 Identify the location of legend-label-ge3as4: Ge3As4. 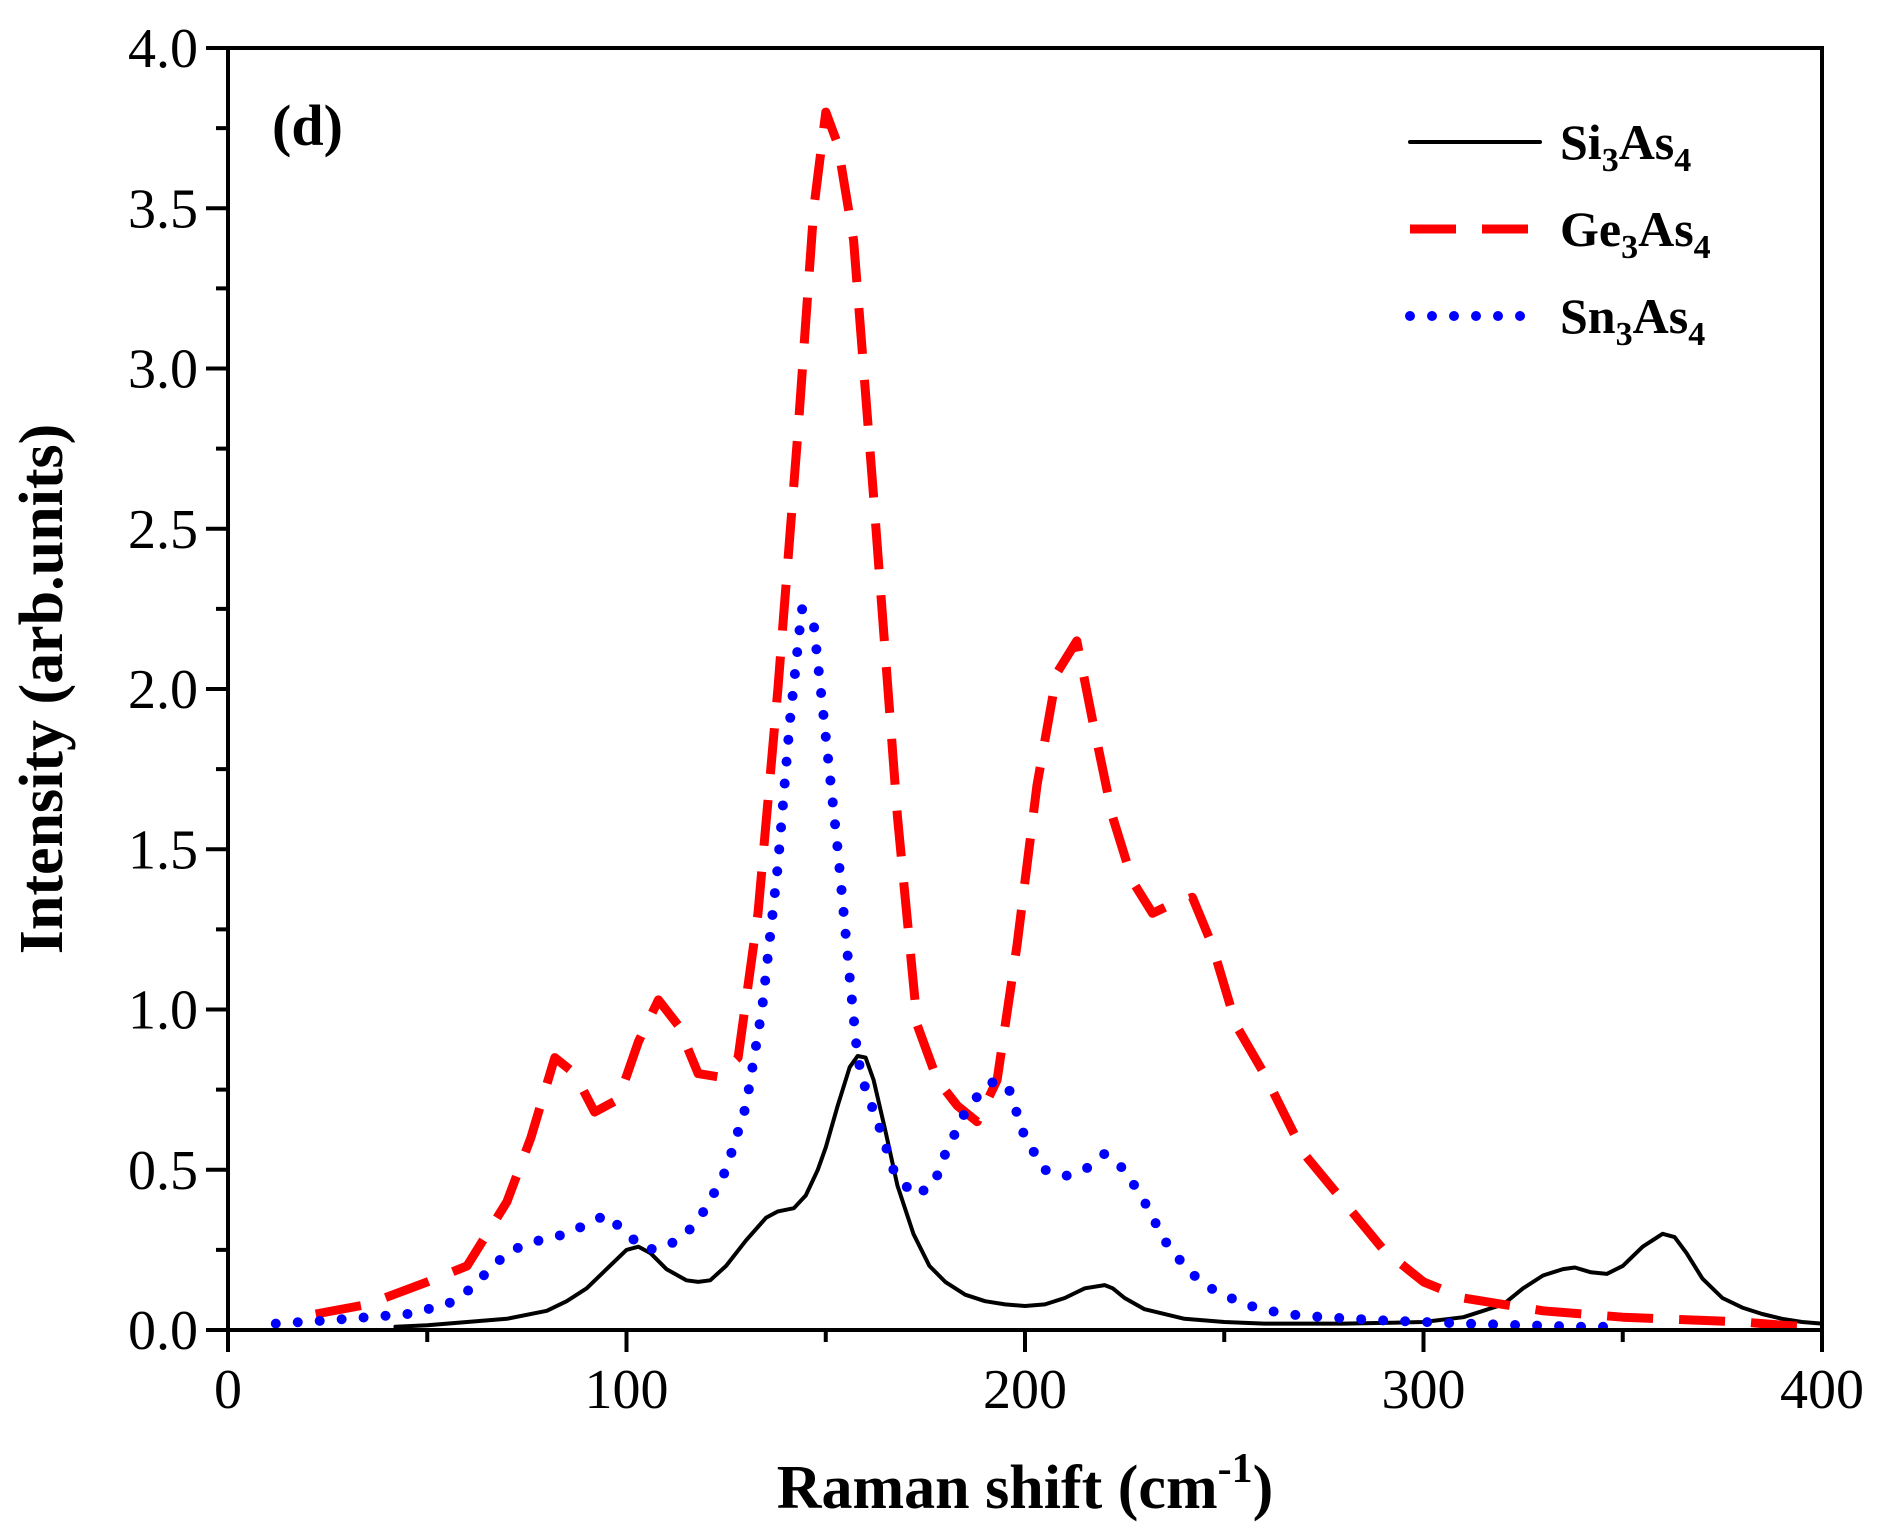
(1635, 233).